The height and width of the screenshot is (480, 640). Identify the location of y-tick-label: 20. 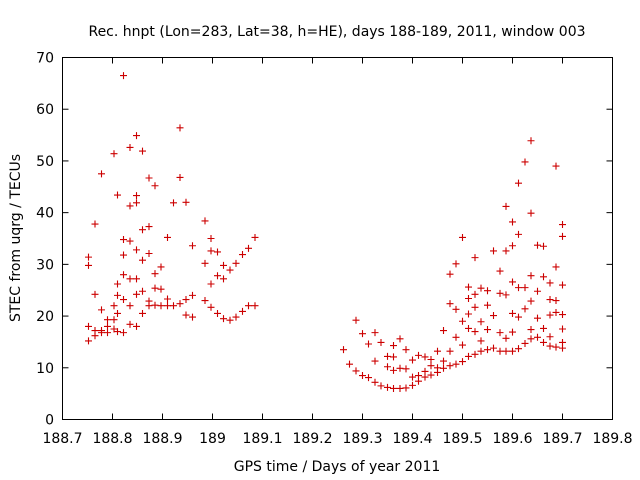
(45, 317).